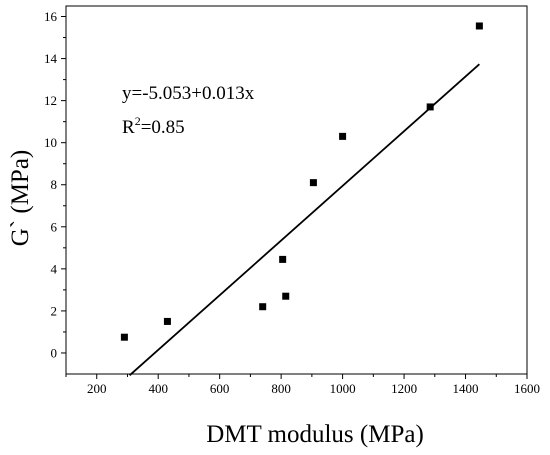 Image resolution: width=550 pixels, height=455 pixels. What do you see at coordinates (466, 388) in the screenshot?
I see `x-tick-label: 1400` at bounding box center [466, 388].